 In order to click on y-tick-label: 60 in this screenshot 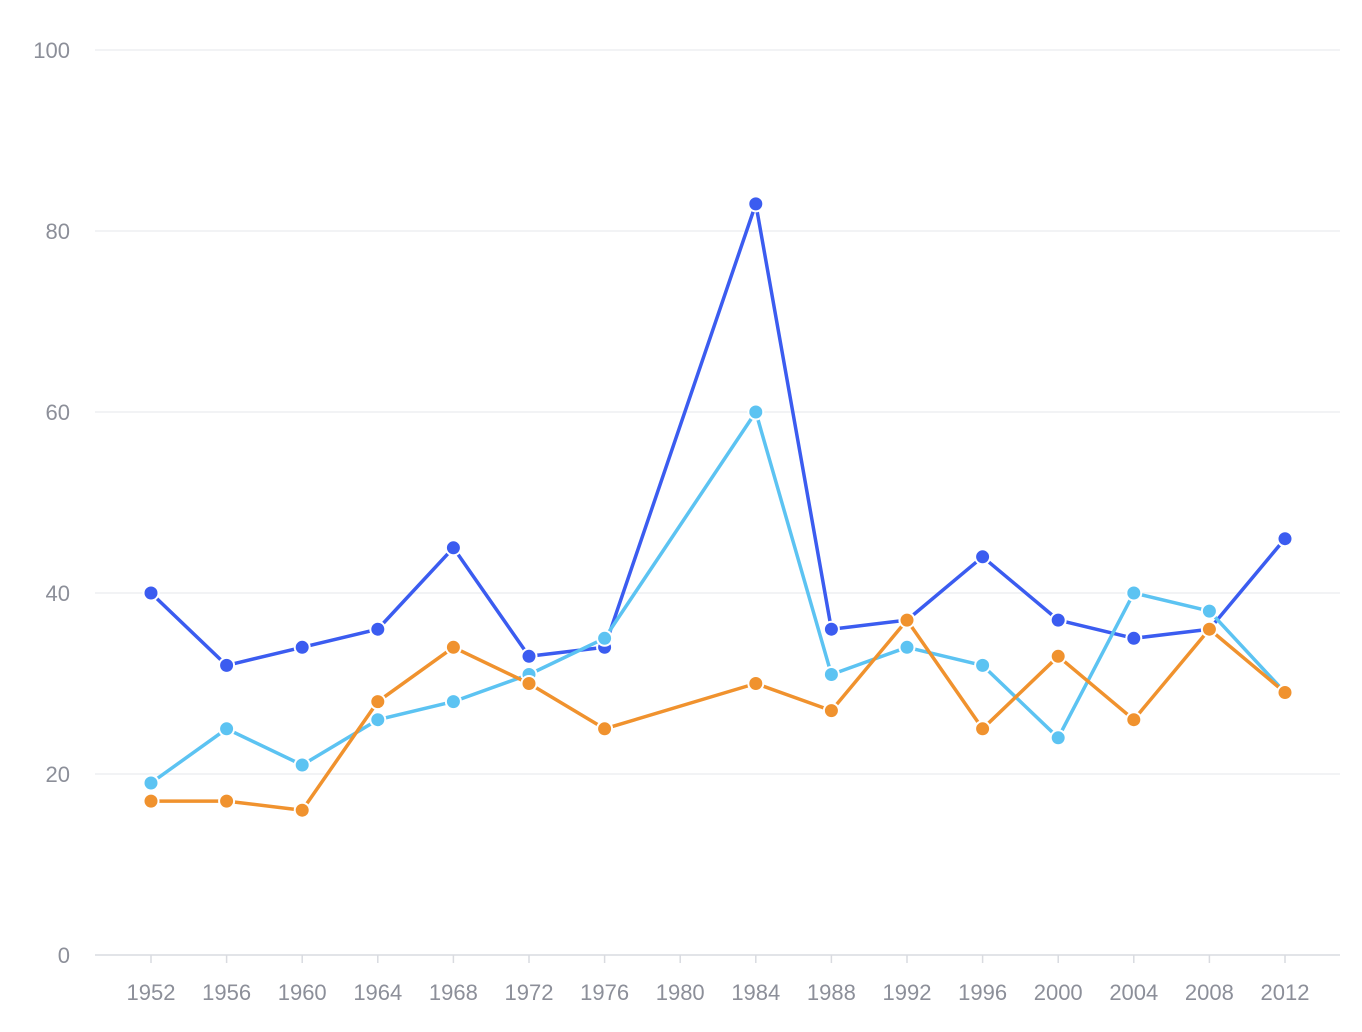, I will do `click(58, 412)`.